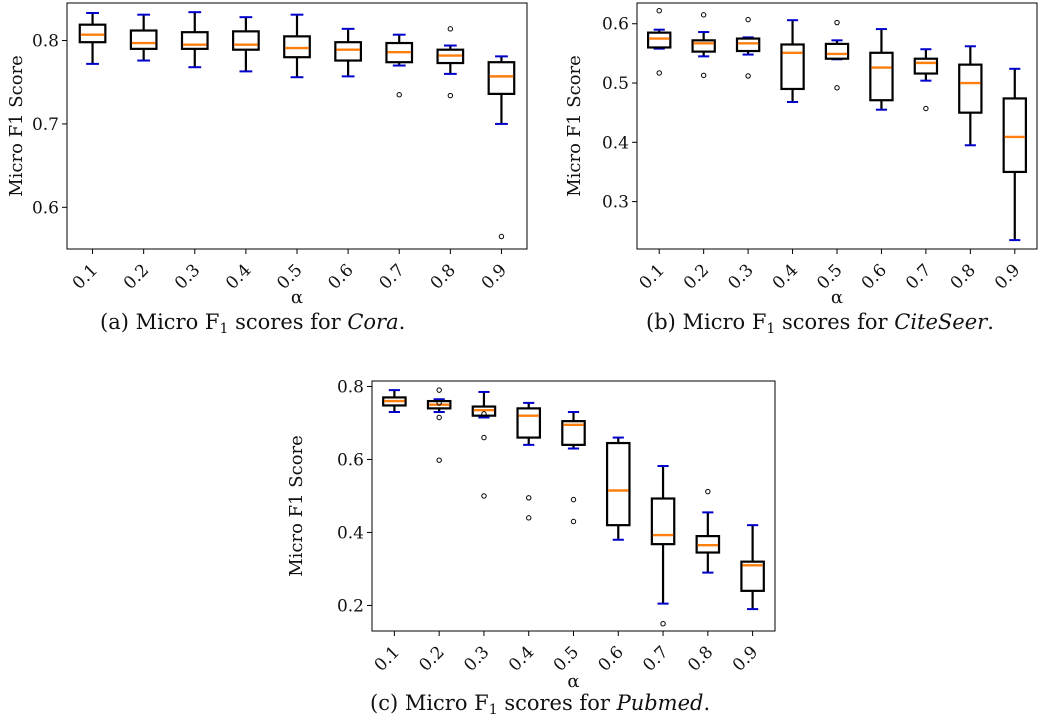 This screenshot has height=727, width=1052. Describe the element at coordinates (387, 658) in the screenshot. I see `x-tick-label: 0.1` at that location.